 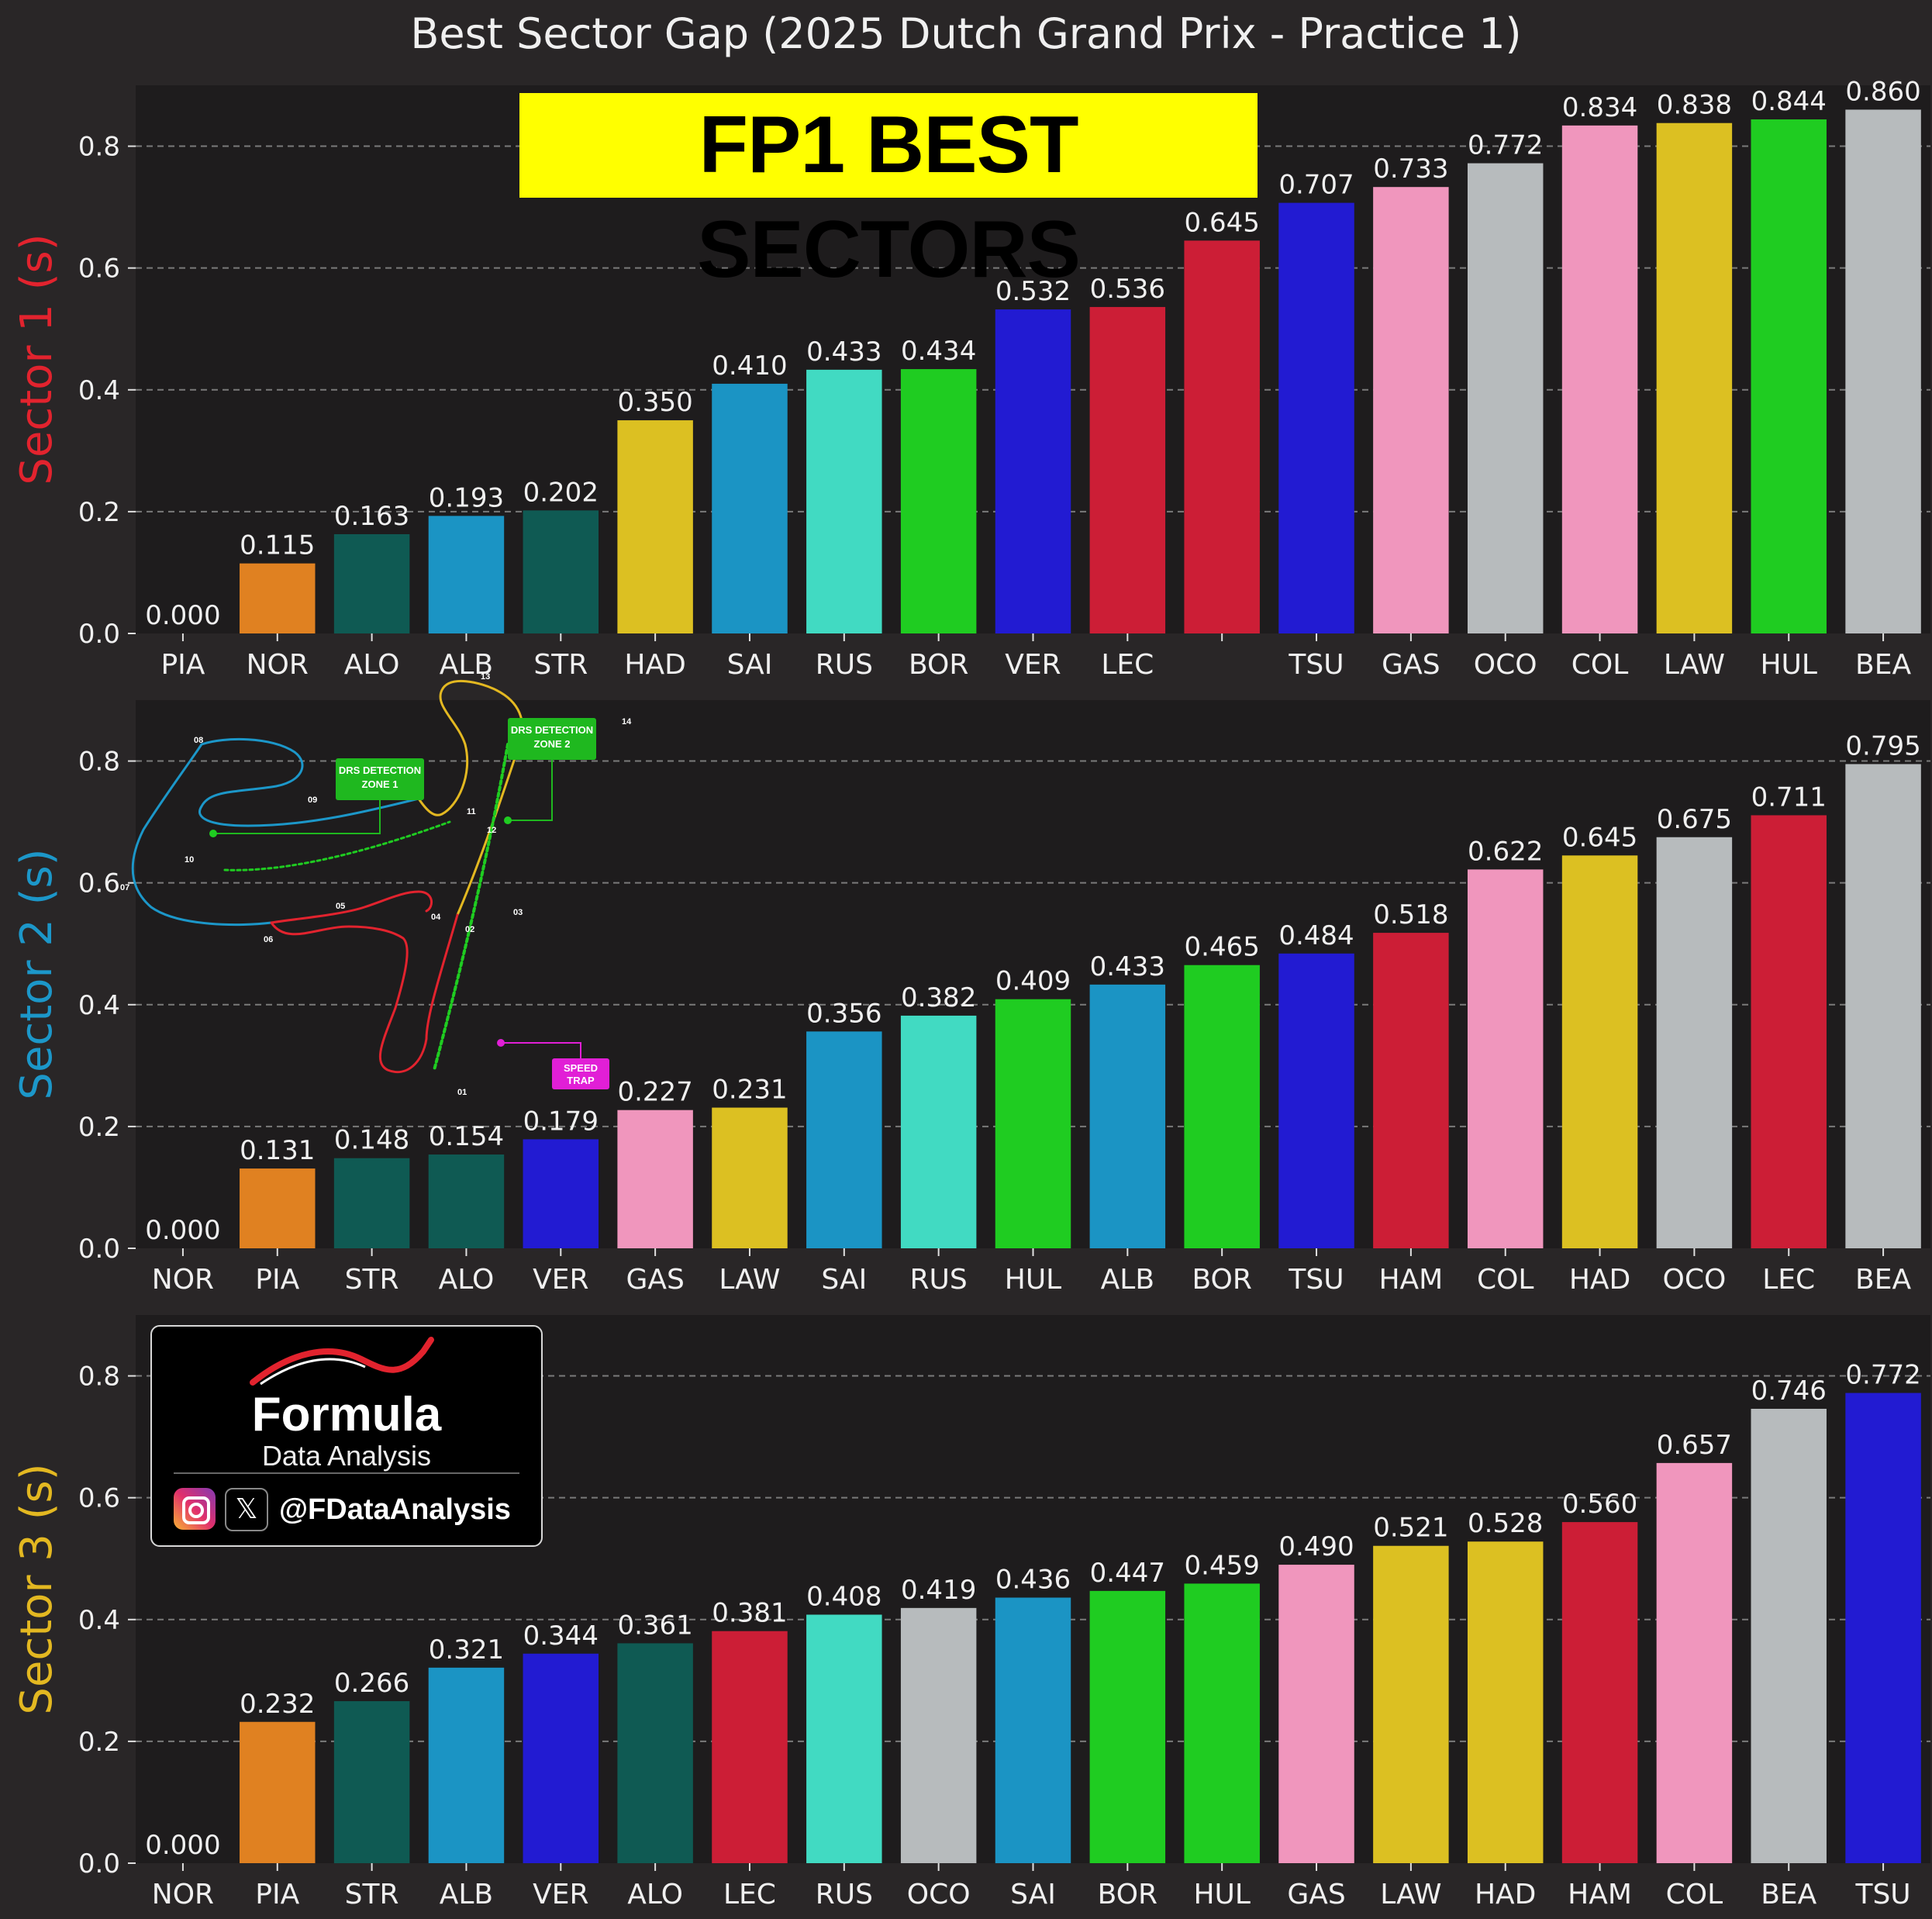 I want to click on data-label: 0.518, so click(x=1410, y=915).